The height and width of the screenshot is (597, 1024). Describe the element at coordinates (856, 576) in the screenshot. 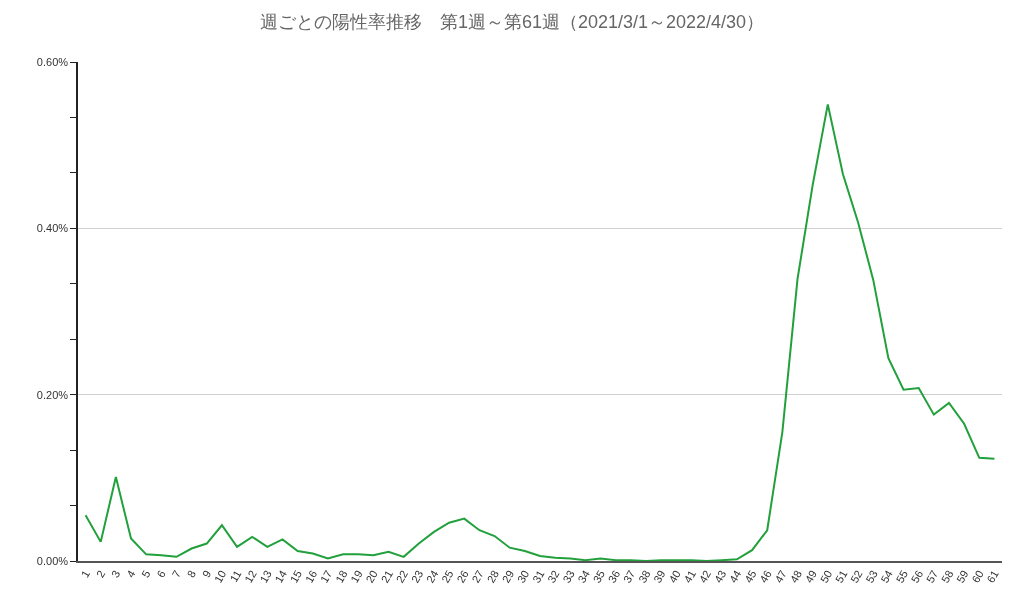

I see `x-tick-label: 52` at that location.